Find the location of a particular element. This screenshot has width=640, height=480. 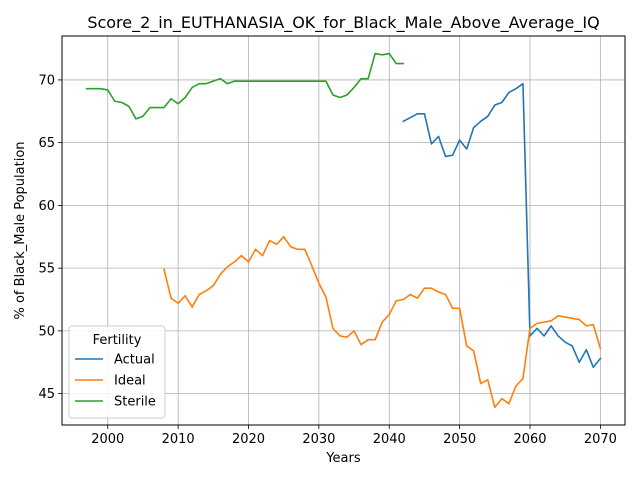

x-axis-label: Years is located at coordinates (343, 458).